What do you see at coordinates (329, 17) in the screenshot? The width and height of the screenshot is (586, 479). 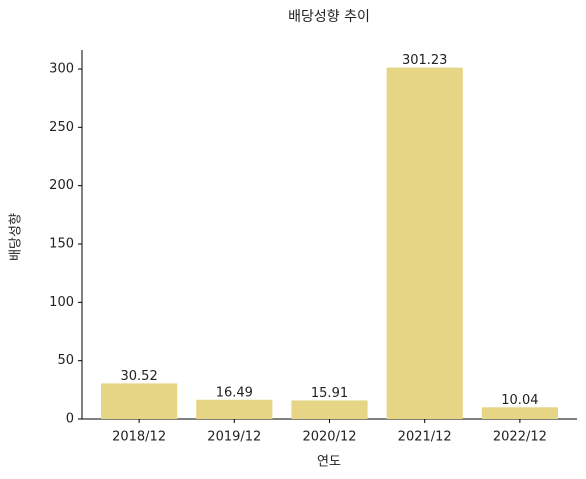 I see `chart-title: 배당성향 추이` at bounding box center [329, 17].